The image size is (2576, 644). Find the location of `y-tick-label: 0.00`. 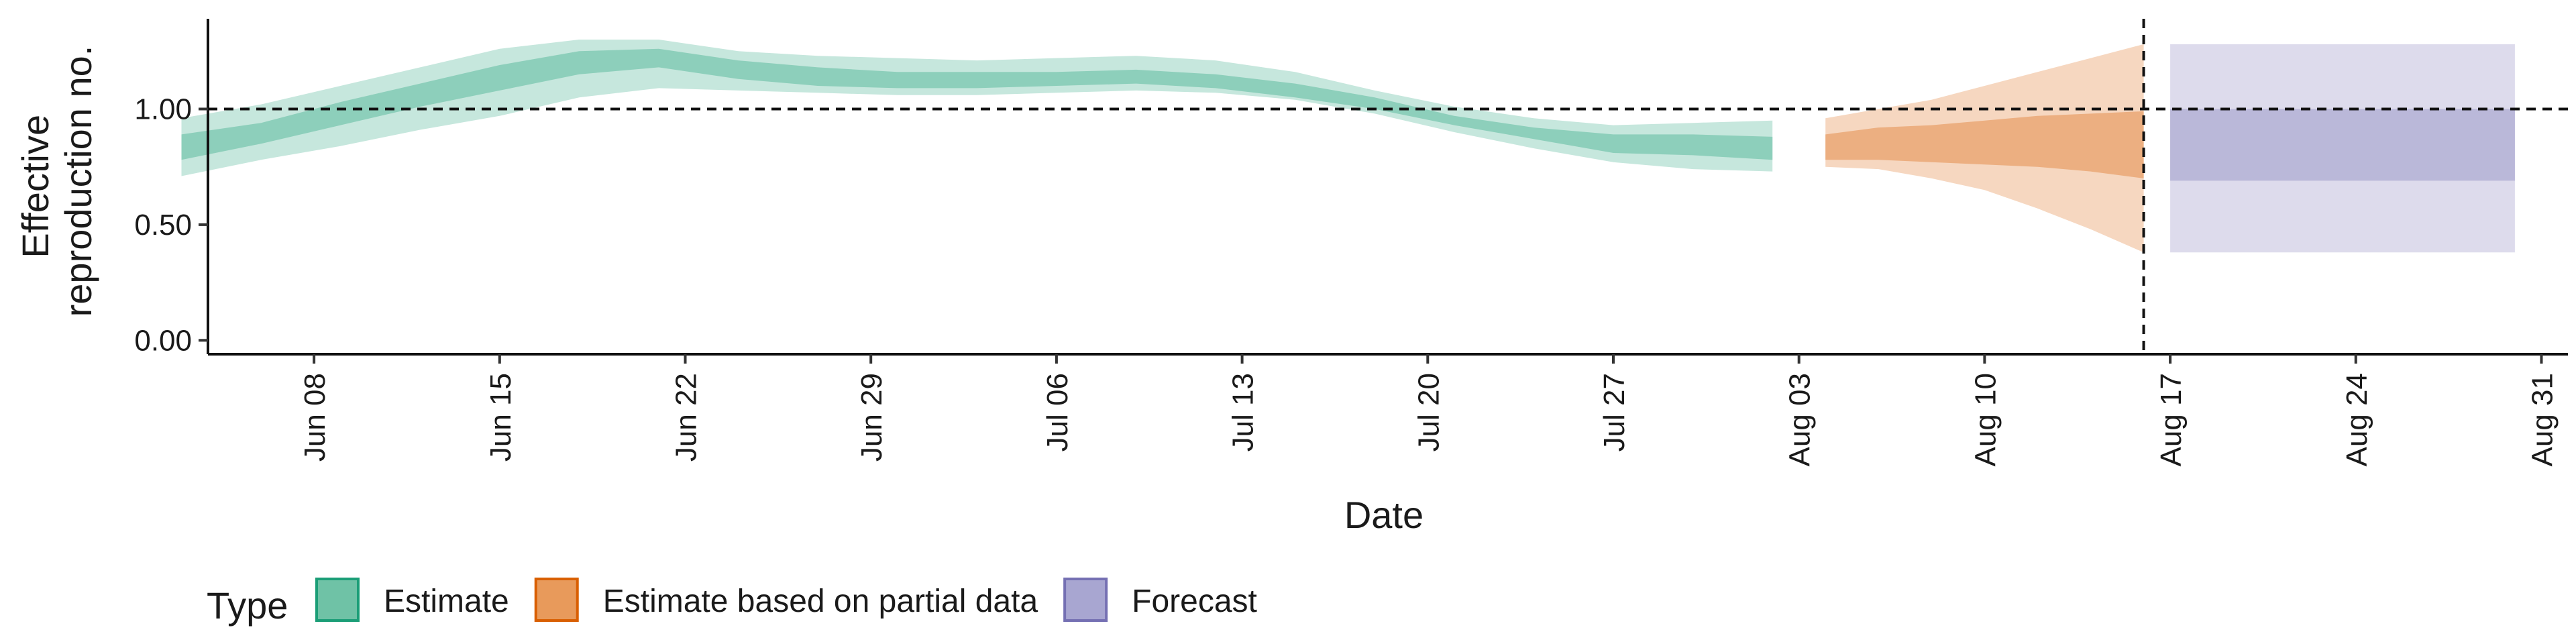

y-tick-label: 0.00 is located at coordinates (163, 340).